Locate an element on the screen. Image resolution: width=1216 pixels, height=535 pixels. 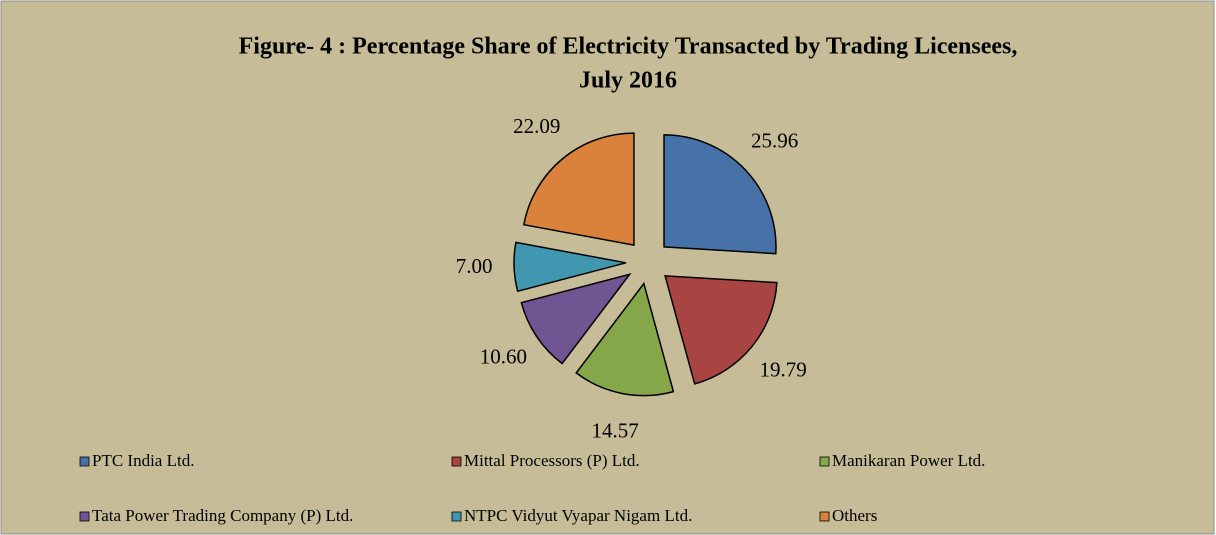
chart-title: July 2016 is located at coordinates (628, 81).